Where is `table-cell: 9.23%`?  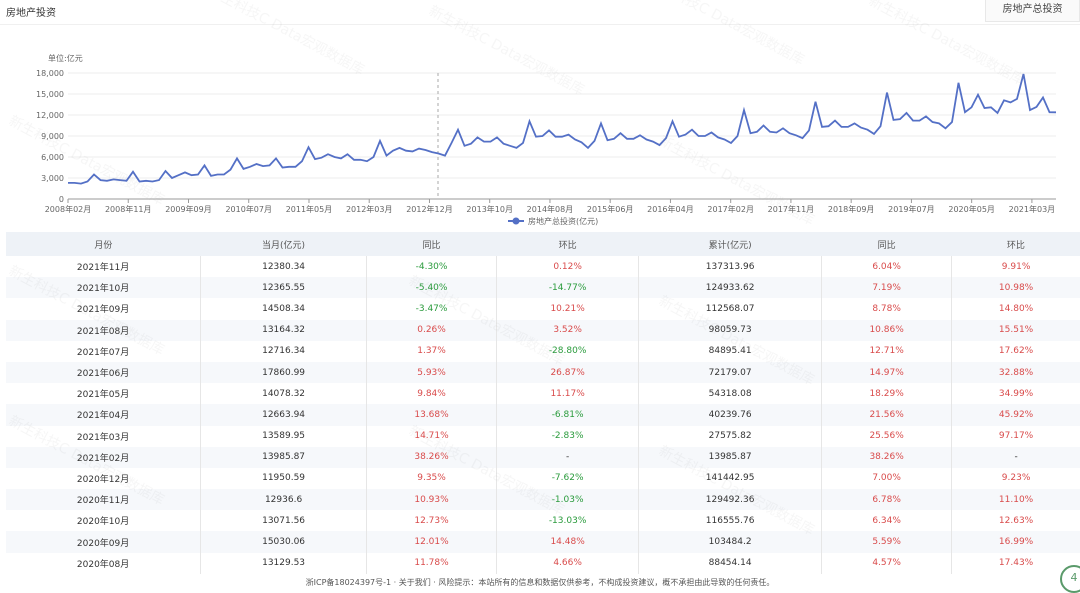
table-cell: 9.23% is located at coordinates (1015, 478).